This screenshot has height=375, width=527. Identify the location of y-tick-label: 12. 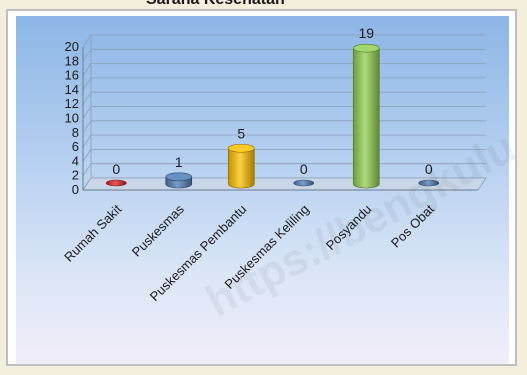
(72, 103).